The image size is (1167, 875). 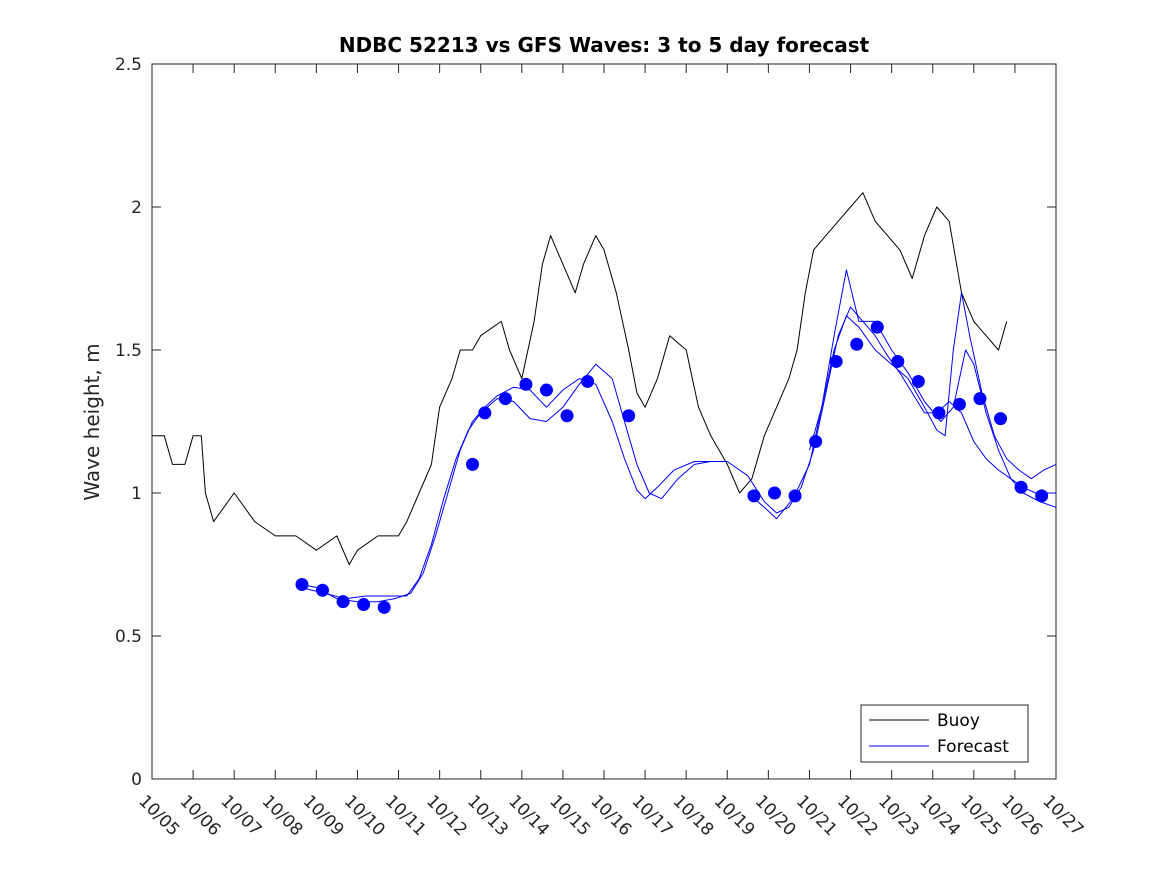 What do you see at coordinates (323, 815) in the screenshot?
I see `x-tick-label: 10/09` at bounding box center [323, 815].